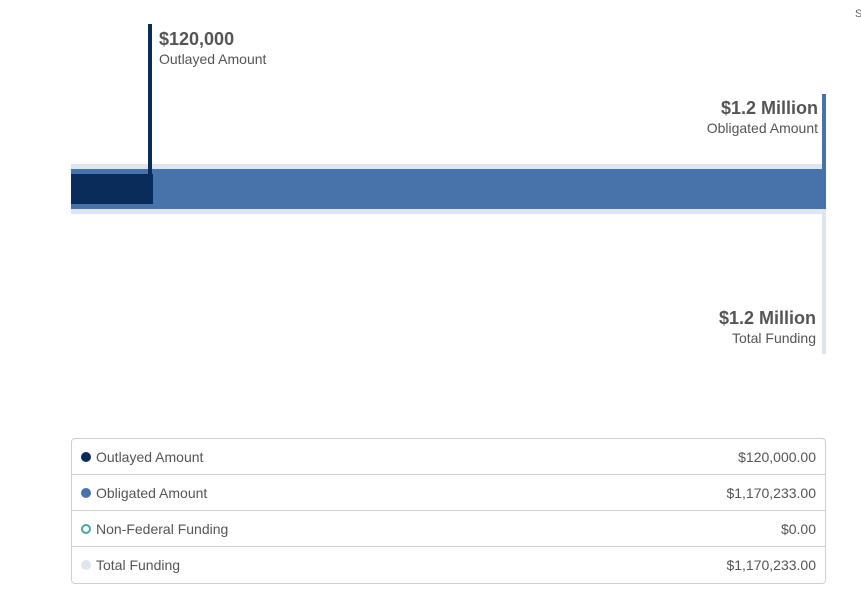 Image resolution: width=861 pixels, height=603 pixels. I want to click on legend-row-non-federal: Non-Federal Funding $0.00, so click(448, 529).